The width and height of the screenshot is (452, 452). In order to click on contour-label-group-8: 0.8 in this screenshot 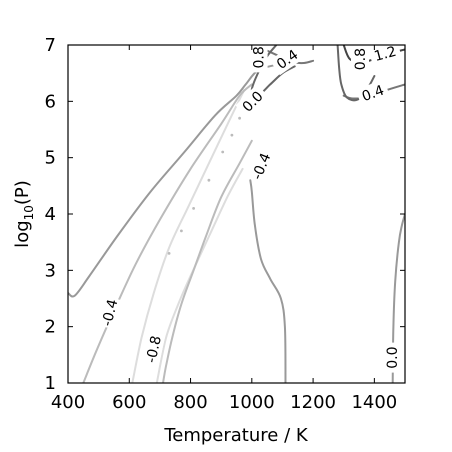, I will do `click(360, 59)`.